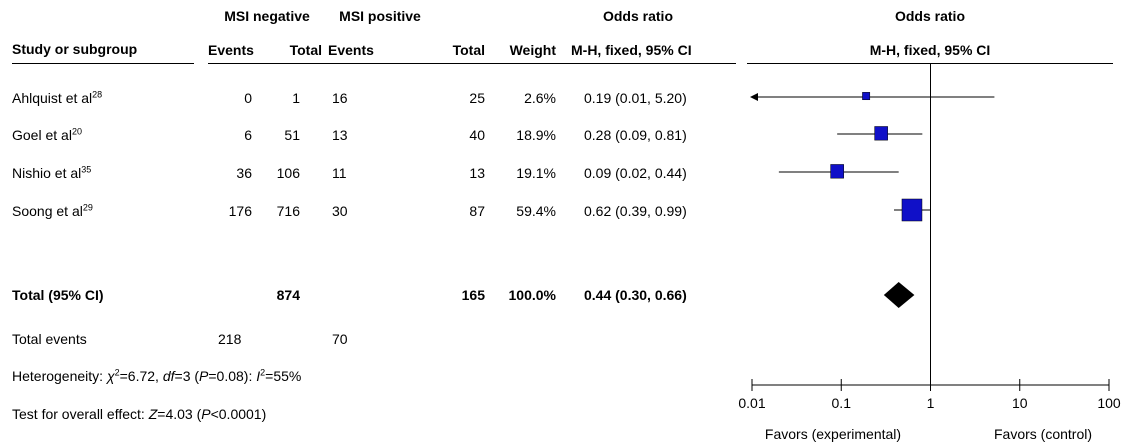 This screenshot has height=443, width=1125. What do you see at coordinates (635, 98) in the screenshot?
I see `ci-cell: 0.19 (0.01, 5.20)` at bounding box center [635, 98].